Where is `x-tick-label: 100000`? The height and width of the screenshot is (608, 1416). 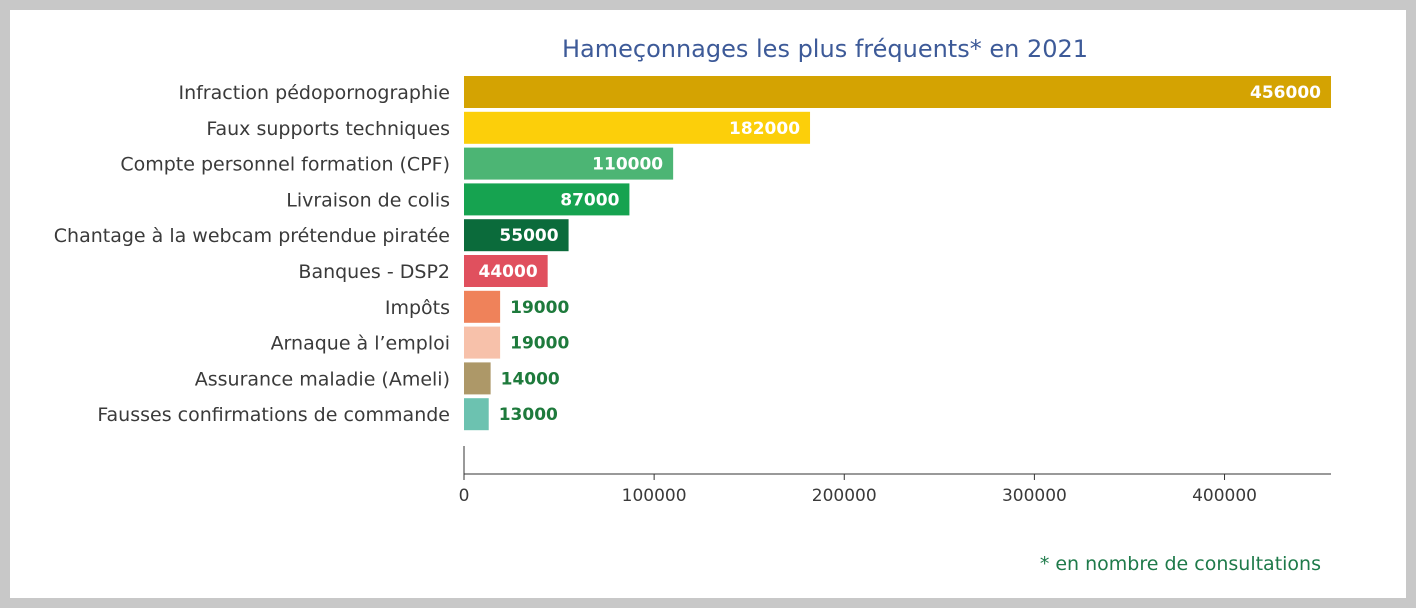
x-tick-label: 100000 is located at coordinates (654, 496).